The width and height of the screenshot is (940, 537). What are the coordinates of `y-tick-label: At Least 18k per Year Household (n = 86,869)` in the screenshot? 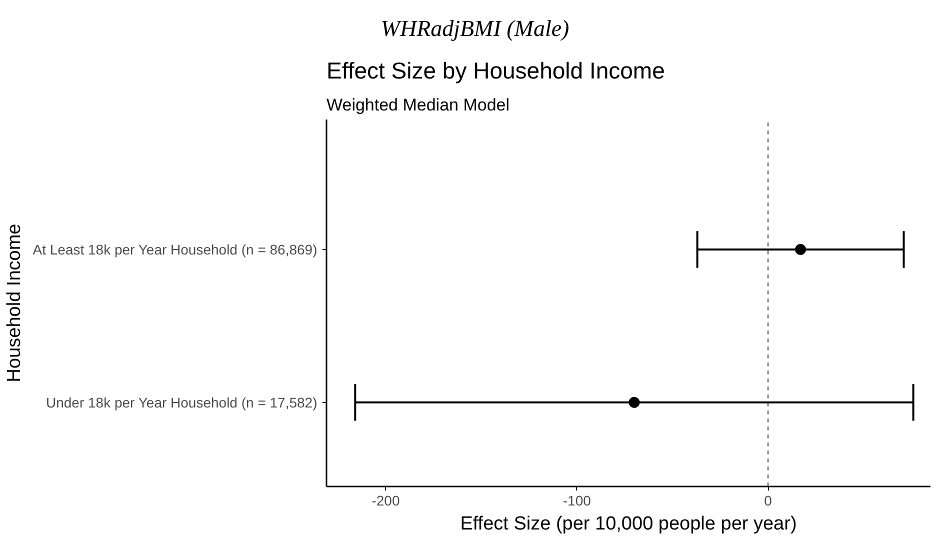 It's located at (175, 249).